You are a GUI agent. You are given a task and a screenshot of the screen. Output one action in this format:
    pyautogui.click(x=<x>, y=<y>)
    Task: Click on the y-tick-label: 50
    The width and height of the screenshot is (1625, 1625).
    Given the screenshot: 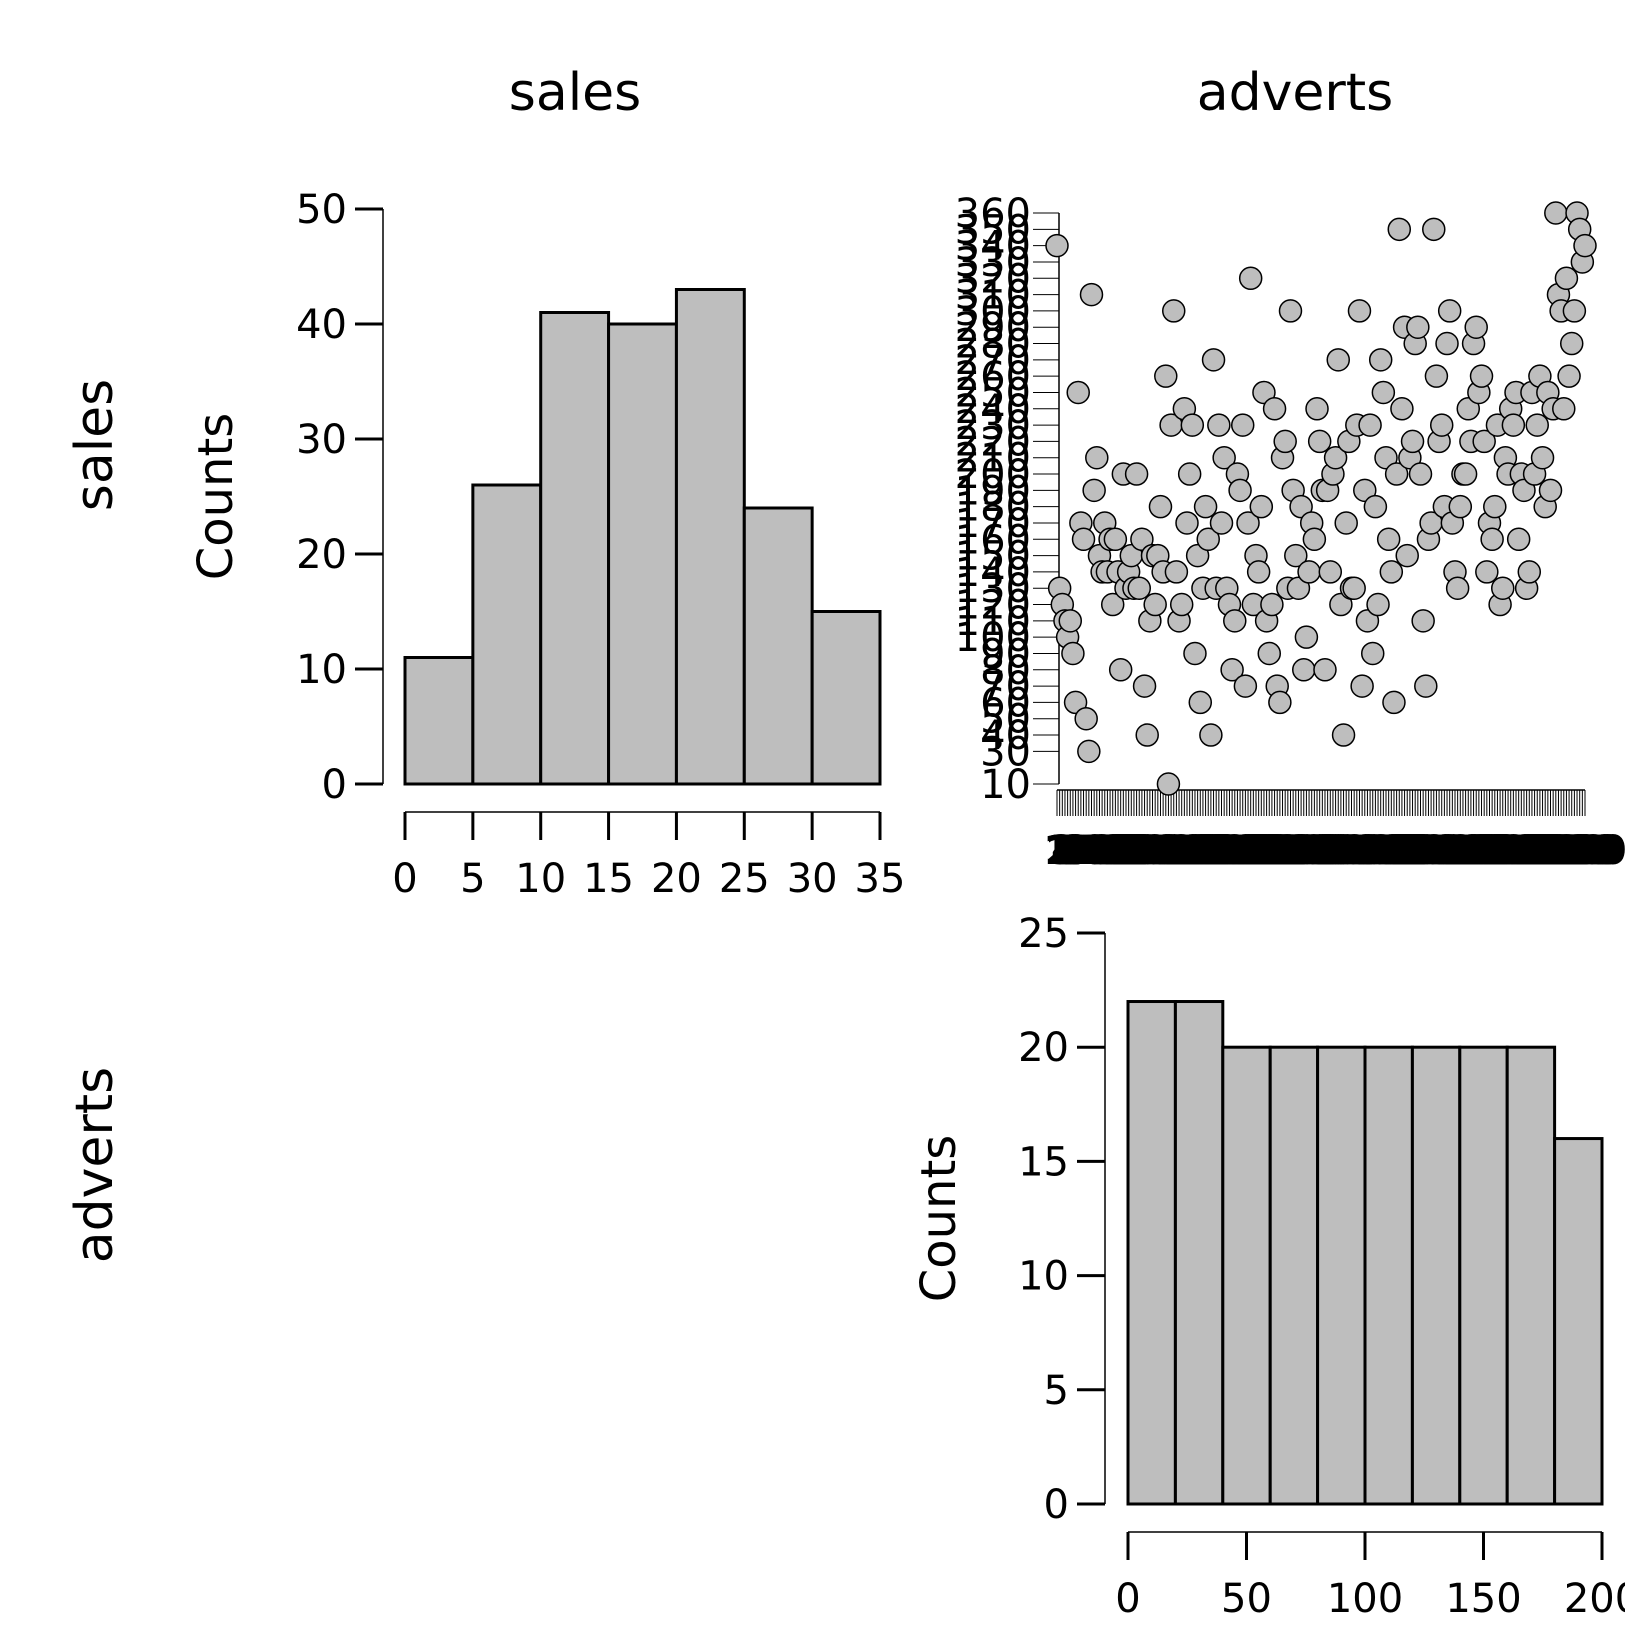 What is the action you would take?
    pyautogui.click(x=1005, y=720)
    